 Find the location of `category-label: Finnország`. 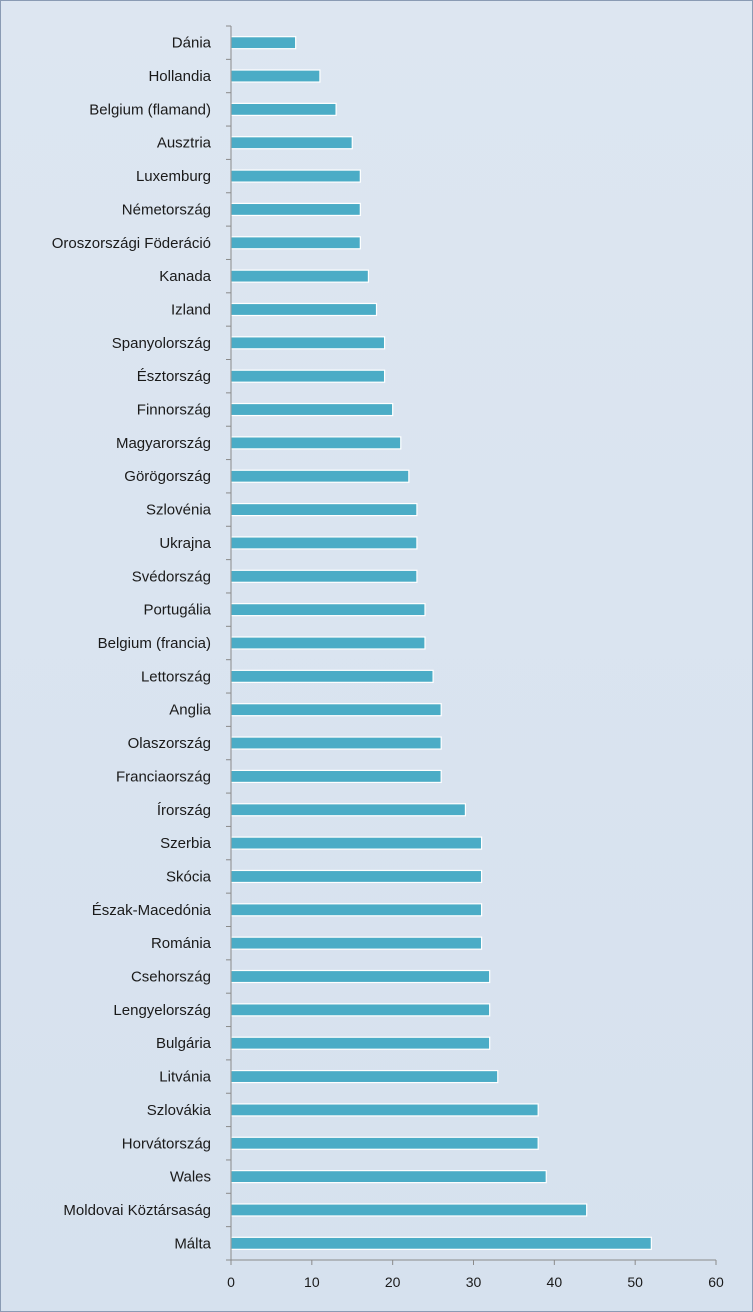

category-label: Finnország is located at coordinates (174, 410).